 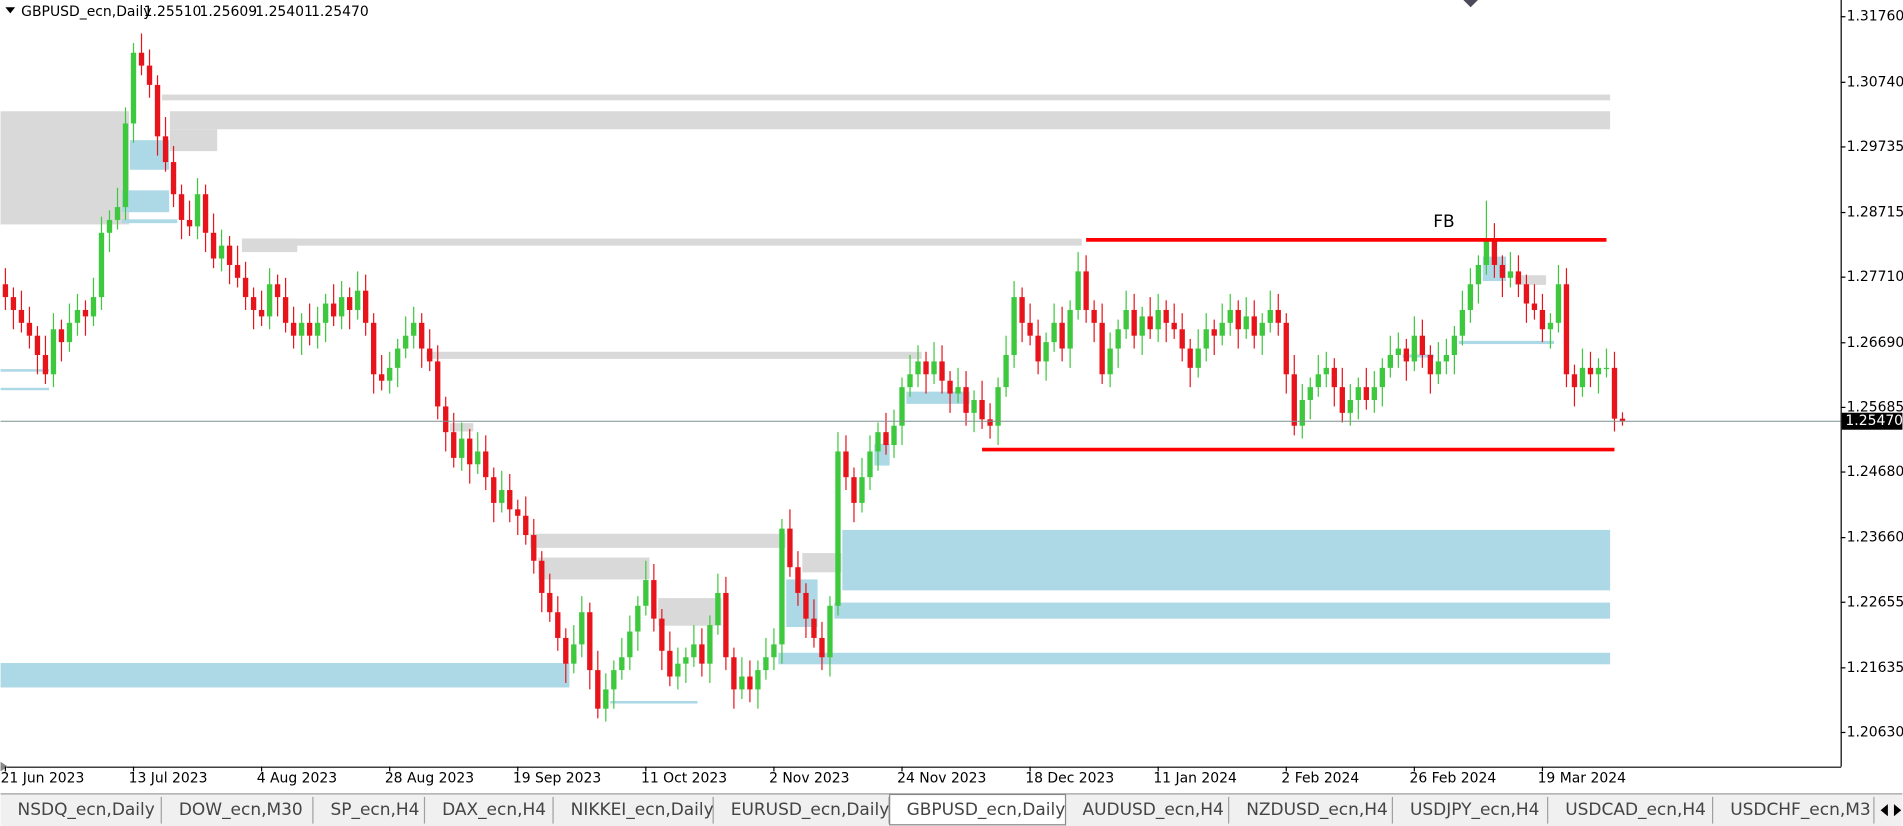 I want to click on menu-arrow, so click(x=10, y=10).